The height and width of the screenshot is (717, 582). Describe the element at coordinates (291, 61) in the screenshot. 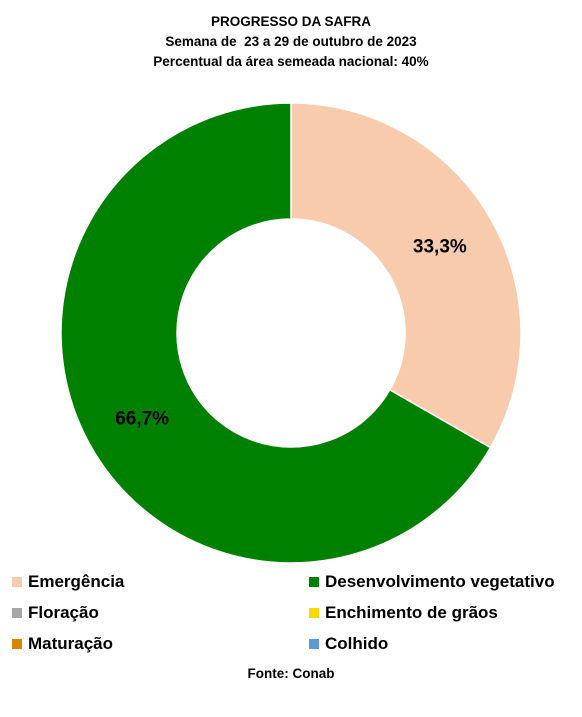

I see `chart-subtitle-area: Percentual da área semeada nacional: 40%` at that location.